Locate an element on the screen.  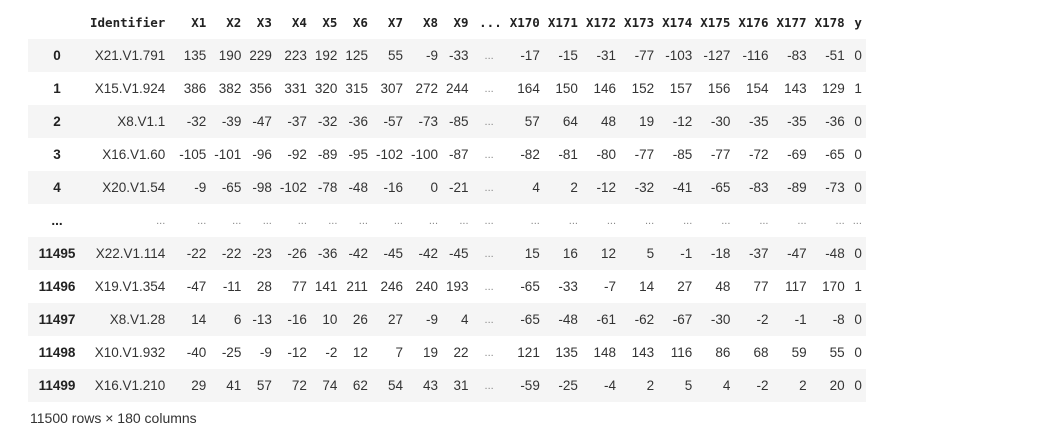
table-cell: -1 is located at coordinates (686, 253).